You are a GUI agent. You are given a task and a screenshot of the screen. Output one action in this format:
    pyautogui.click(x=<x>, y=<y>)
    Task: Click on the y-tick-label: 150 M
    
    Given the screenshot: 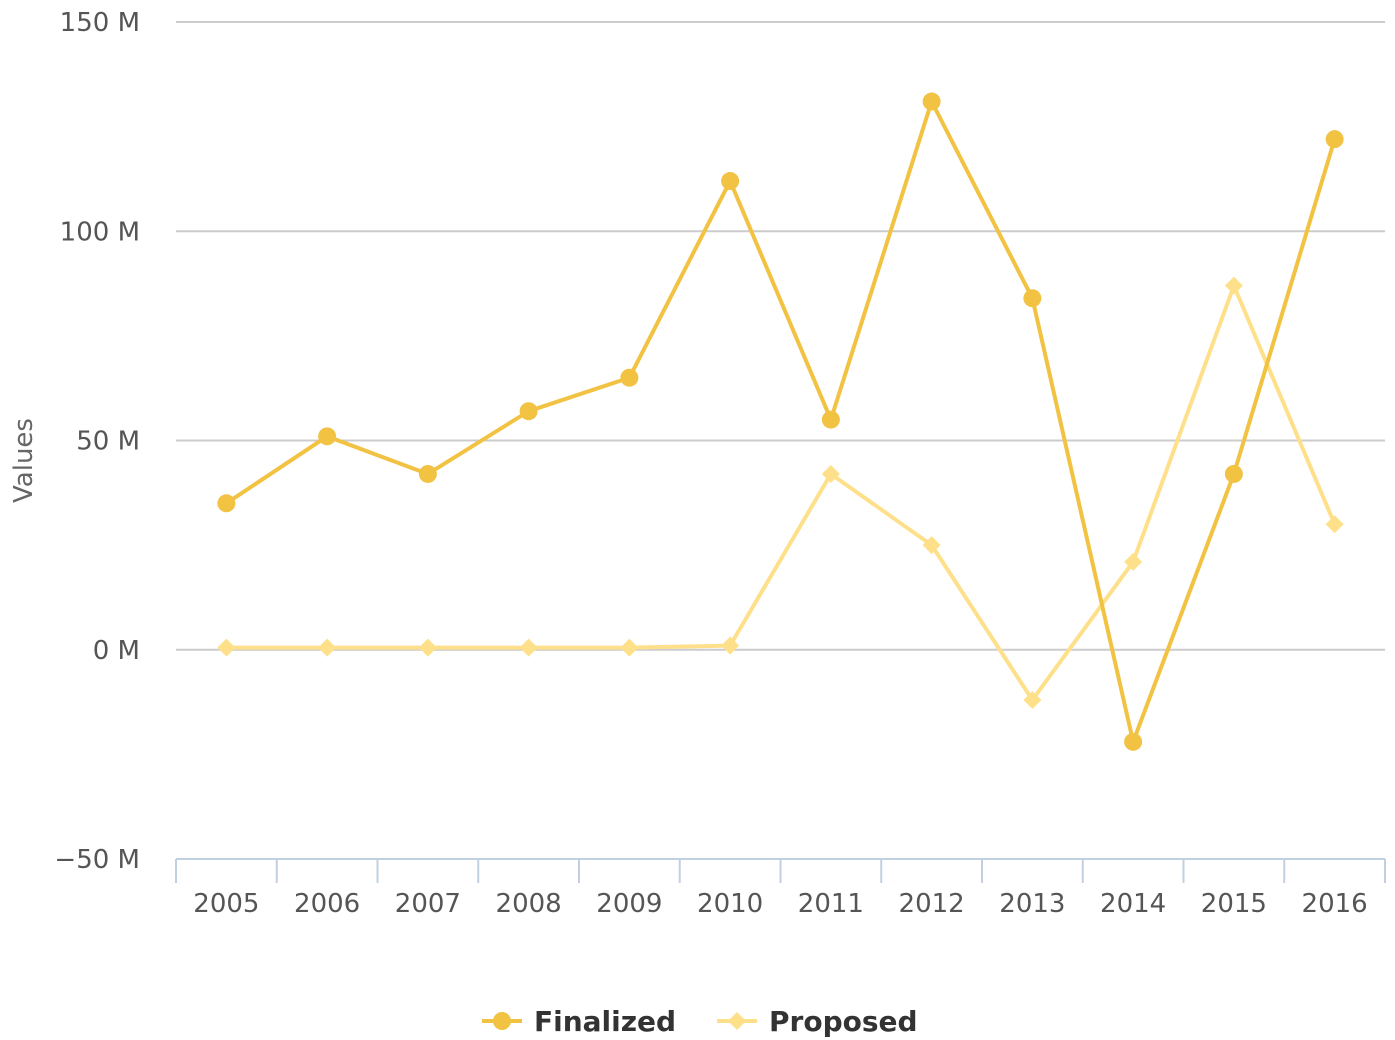 What is the action you would take?
    pyautogui.click(x=100, y=23)
    